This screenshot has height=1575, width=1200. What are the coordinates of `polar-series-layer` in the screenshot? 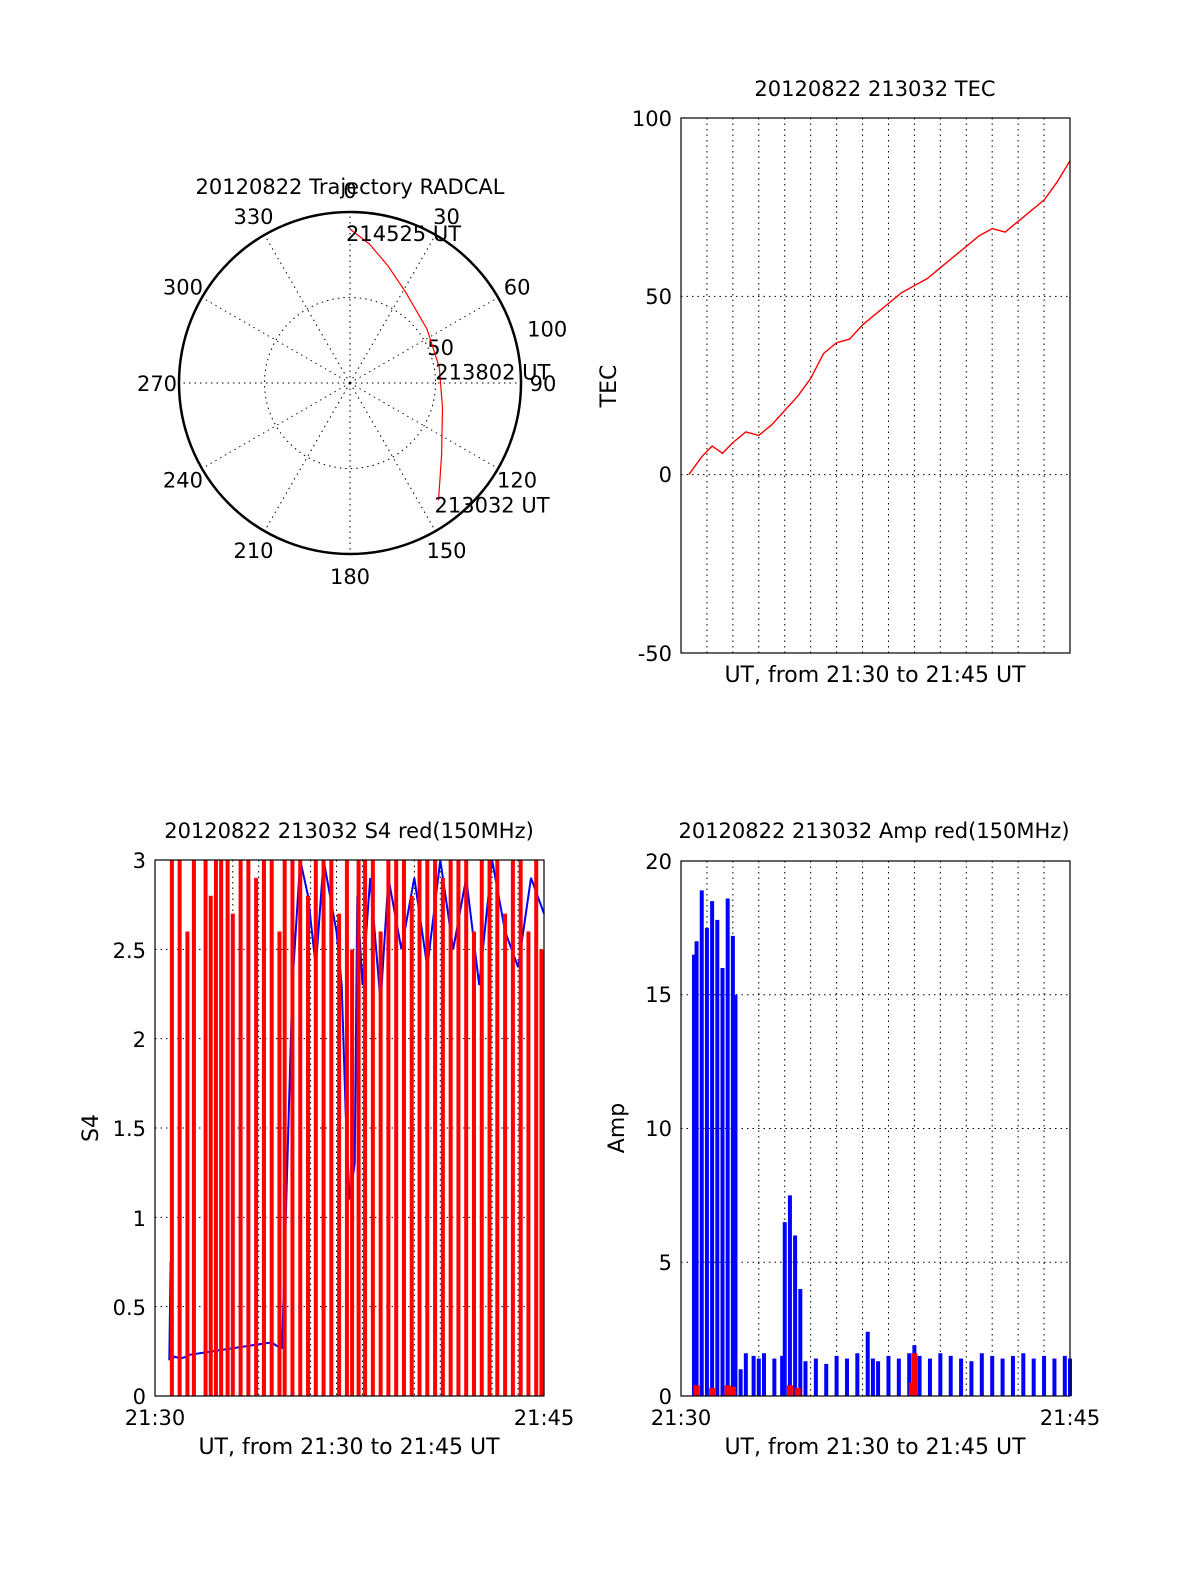 It's located at (396, 364).